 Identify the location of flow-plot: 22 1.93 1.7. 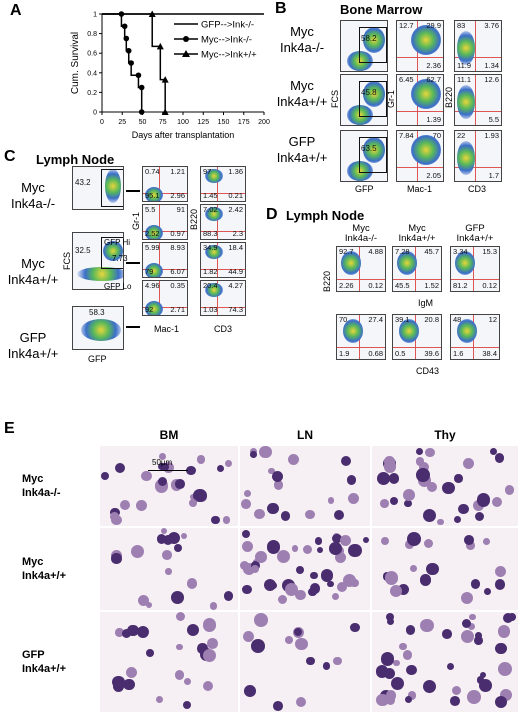
(478, 156).